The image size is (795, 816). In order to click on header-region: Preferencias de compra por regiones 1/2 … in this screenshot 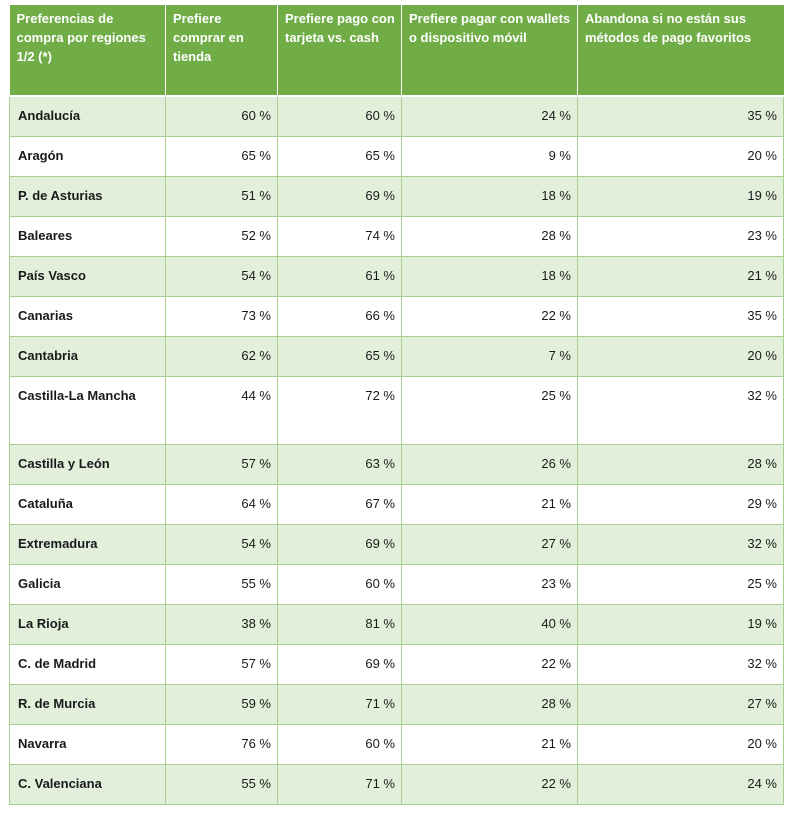, I will do `click(87, 51)`.